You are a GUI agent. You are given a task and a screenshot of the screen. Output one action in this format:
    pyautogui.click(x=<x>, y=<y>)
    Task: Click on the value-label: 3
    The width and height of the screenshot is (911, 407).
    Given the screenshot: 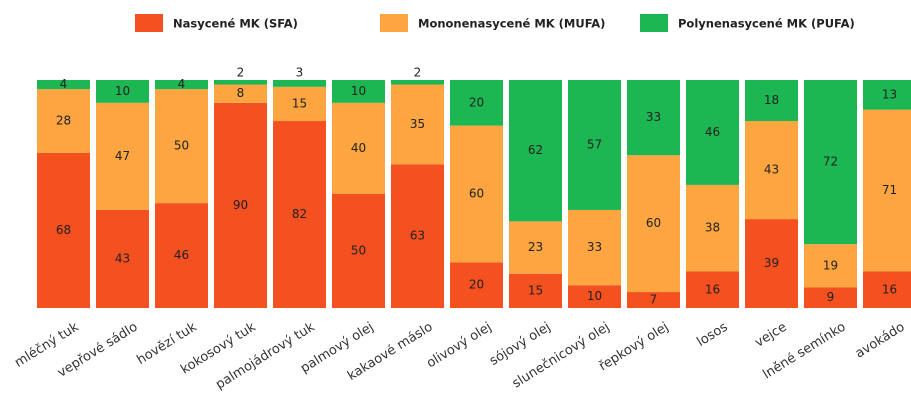 What is the action you would take?
    pyautogui.click(x=300, y=73)
    